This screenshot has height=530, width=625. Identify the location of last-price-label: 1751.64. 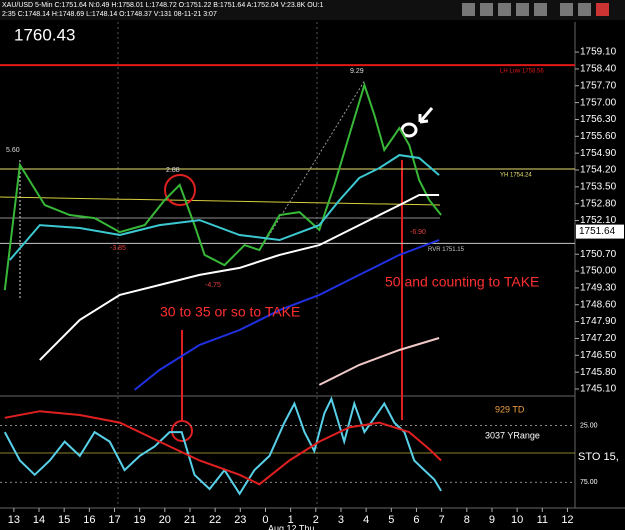
(597, 231).